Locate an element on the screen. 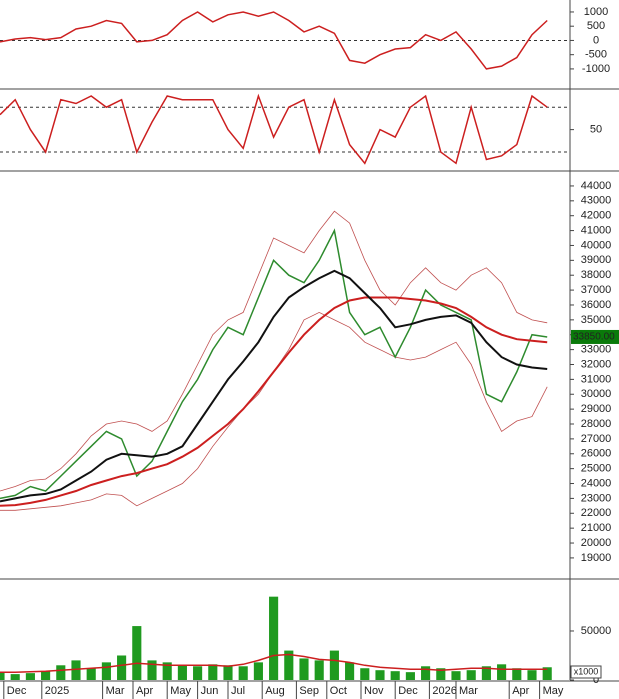  y-tick-label: 24000 is located at coordinates (596, 483).